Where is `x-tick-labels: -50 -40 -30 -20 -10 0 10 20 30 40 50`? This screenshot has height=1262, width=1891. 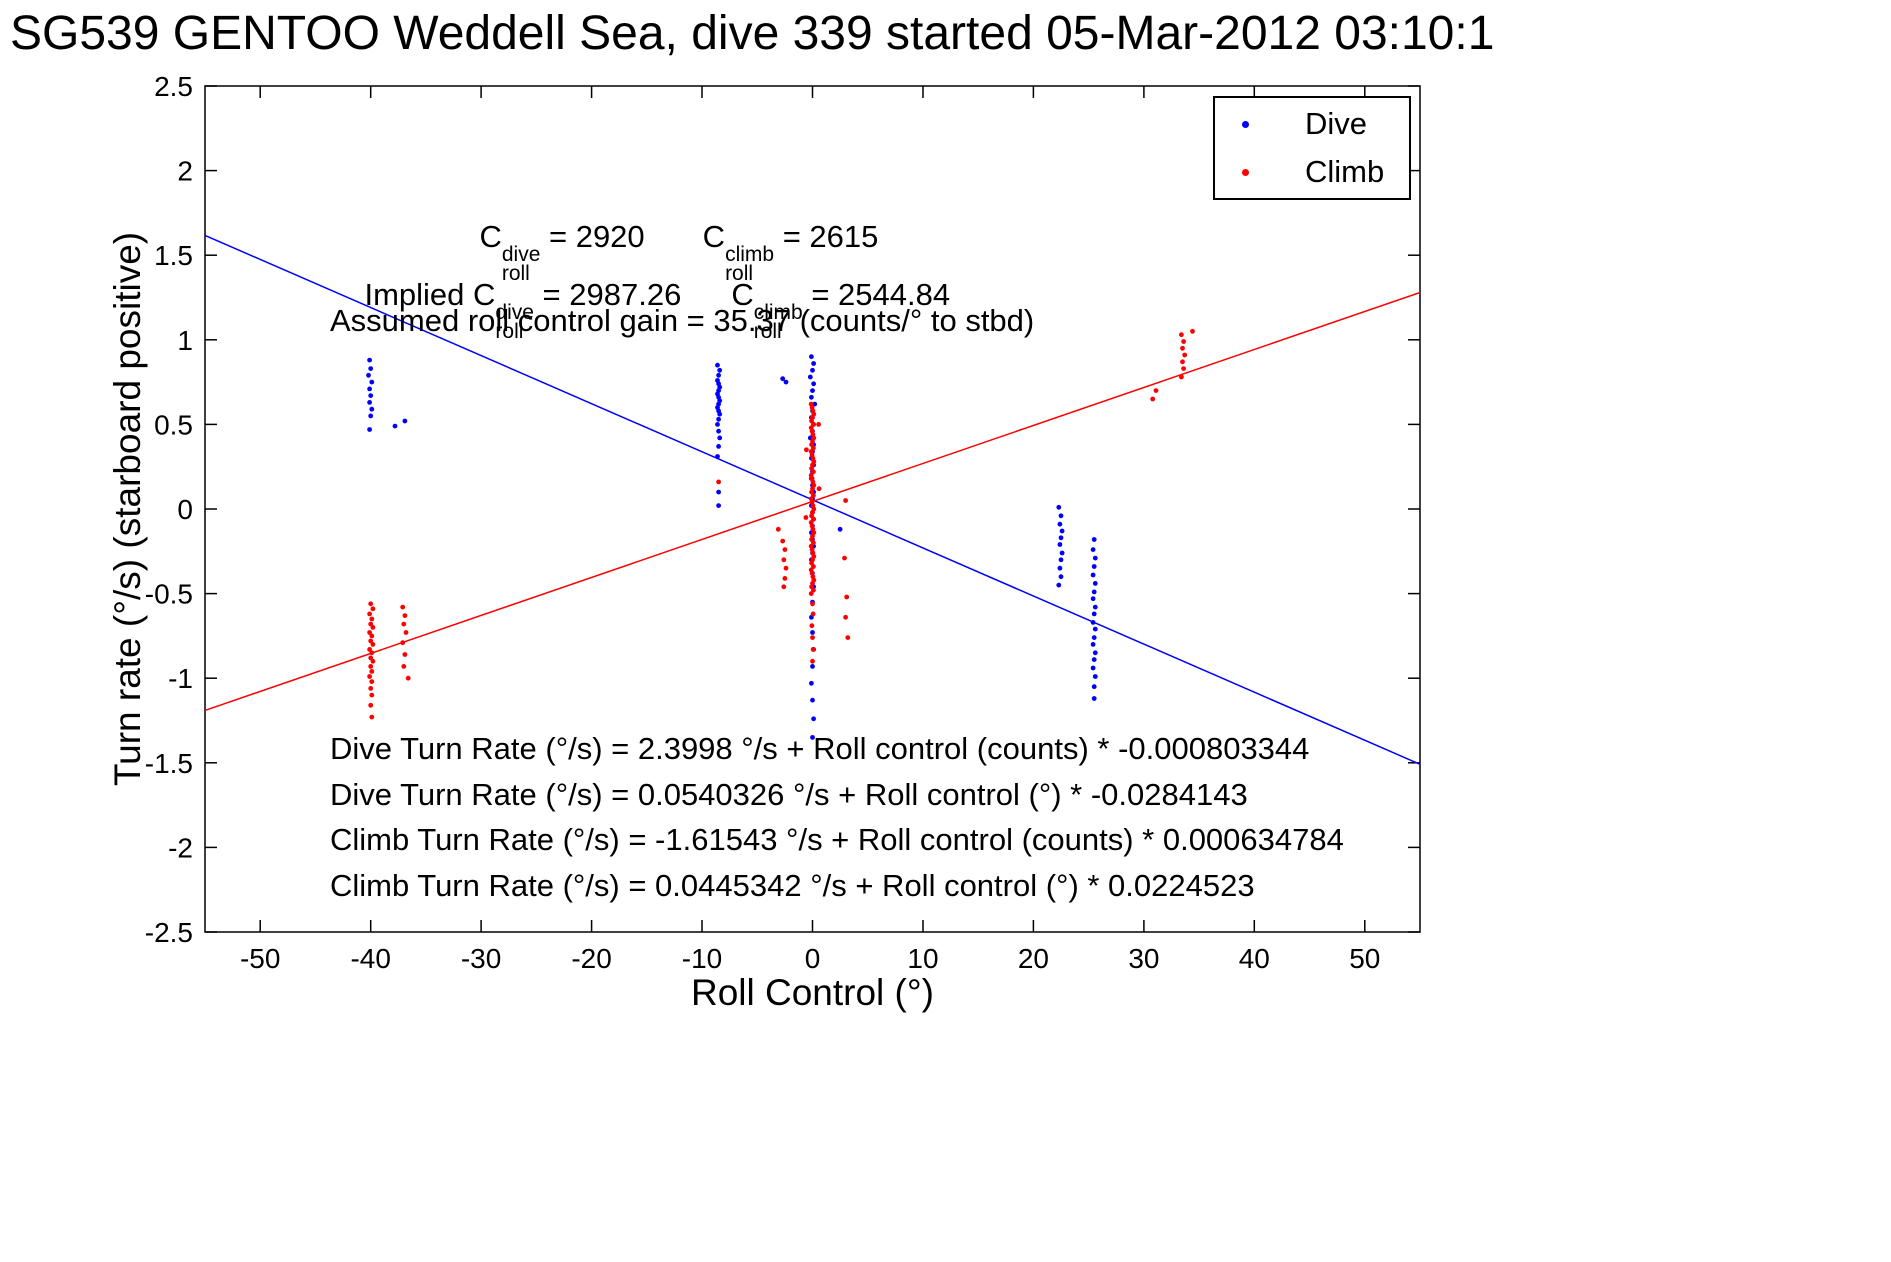
x-tick-labels: -50 -40 -30 -20 -10 0 10 20 30 40 50 is located at coordinates (810, 958).